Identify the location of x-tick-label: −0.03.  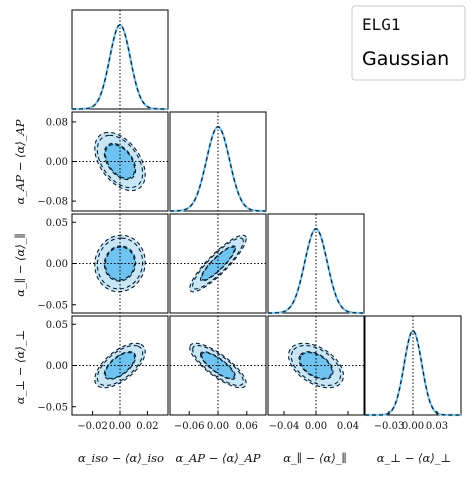
(389, 426).